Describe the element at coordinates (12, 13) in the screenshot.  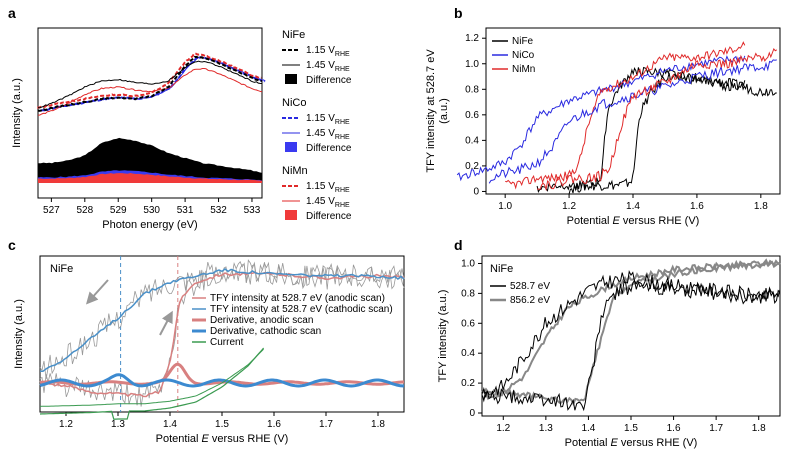
I see `panel-a-letter: a` at that location.